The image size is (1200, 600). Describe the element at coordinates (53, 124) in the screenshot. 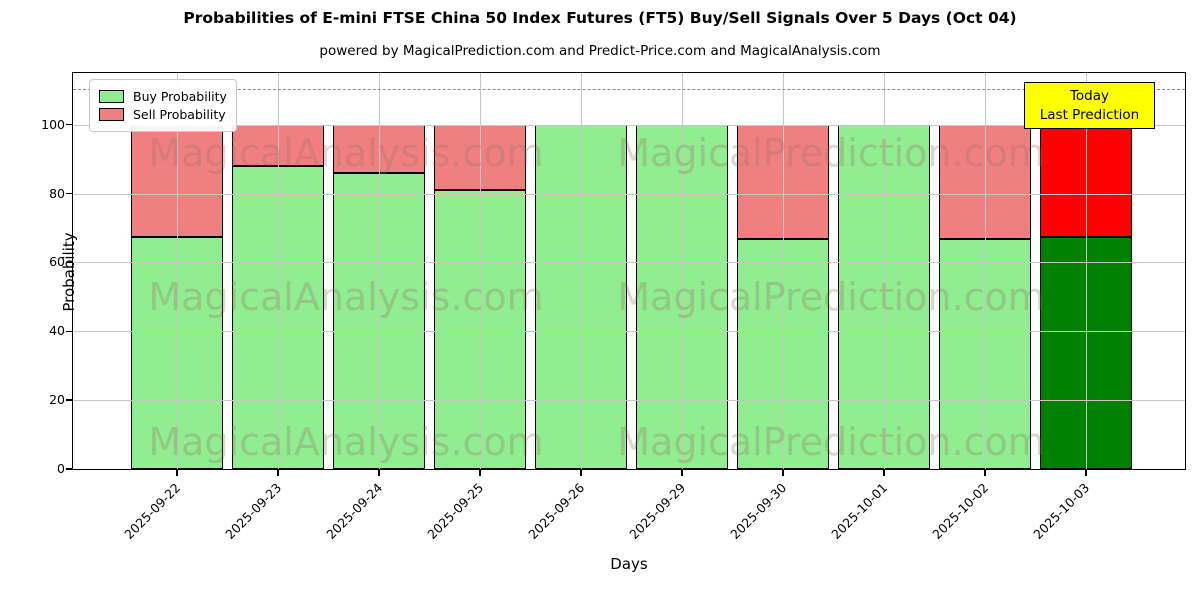

I see `y-tick-label: 100` at that location.